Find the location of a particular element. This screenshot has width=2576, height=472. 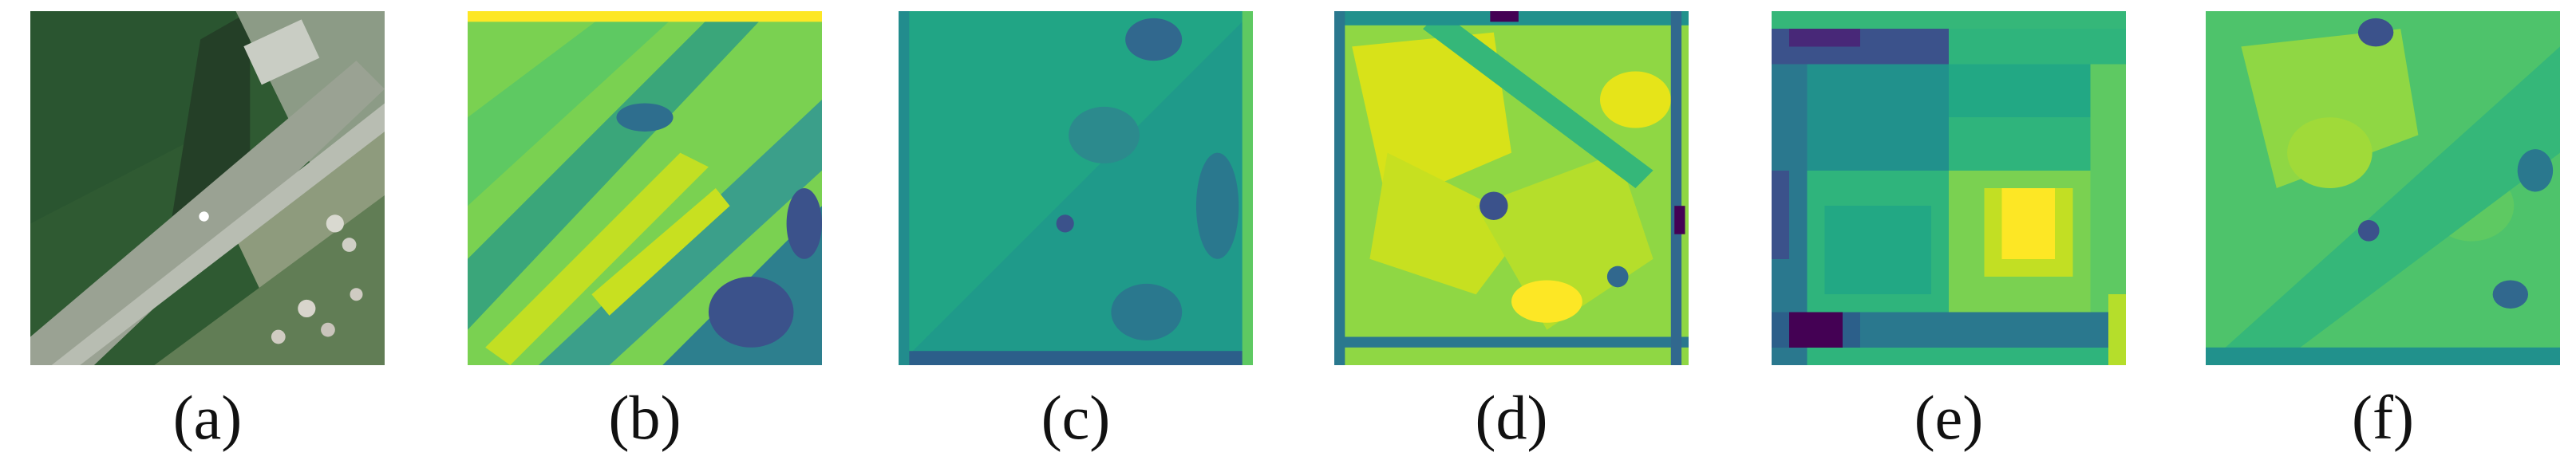

panel-a is located at coordinates (207, 188).